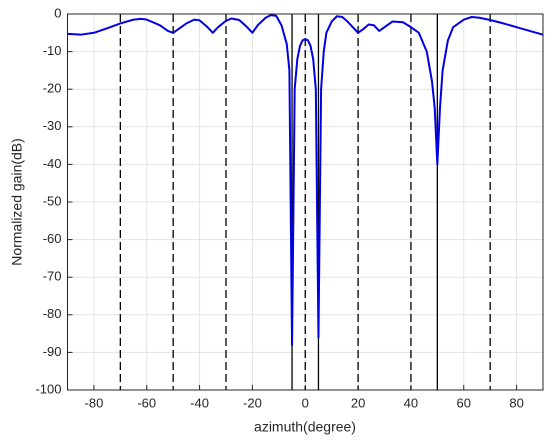 The image size is (550, 445). What do you see at coordinates (252, 402) in the screenshot?
I see `x-tick-label: -20` at bounding box center [252, 402].